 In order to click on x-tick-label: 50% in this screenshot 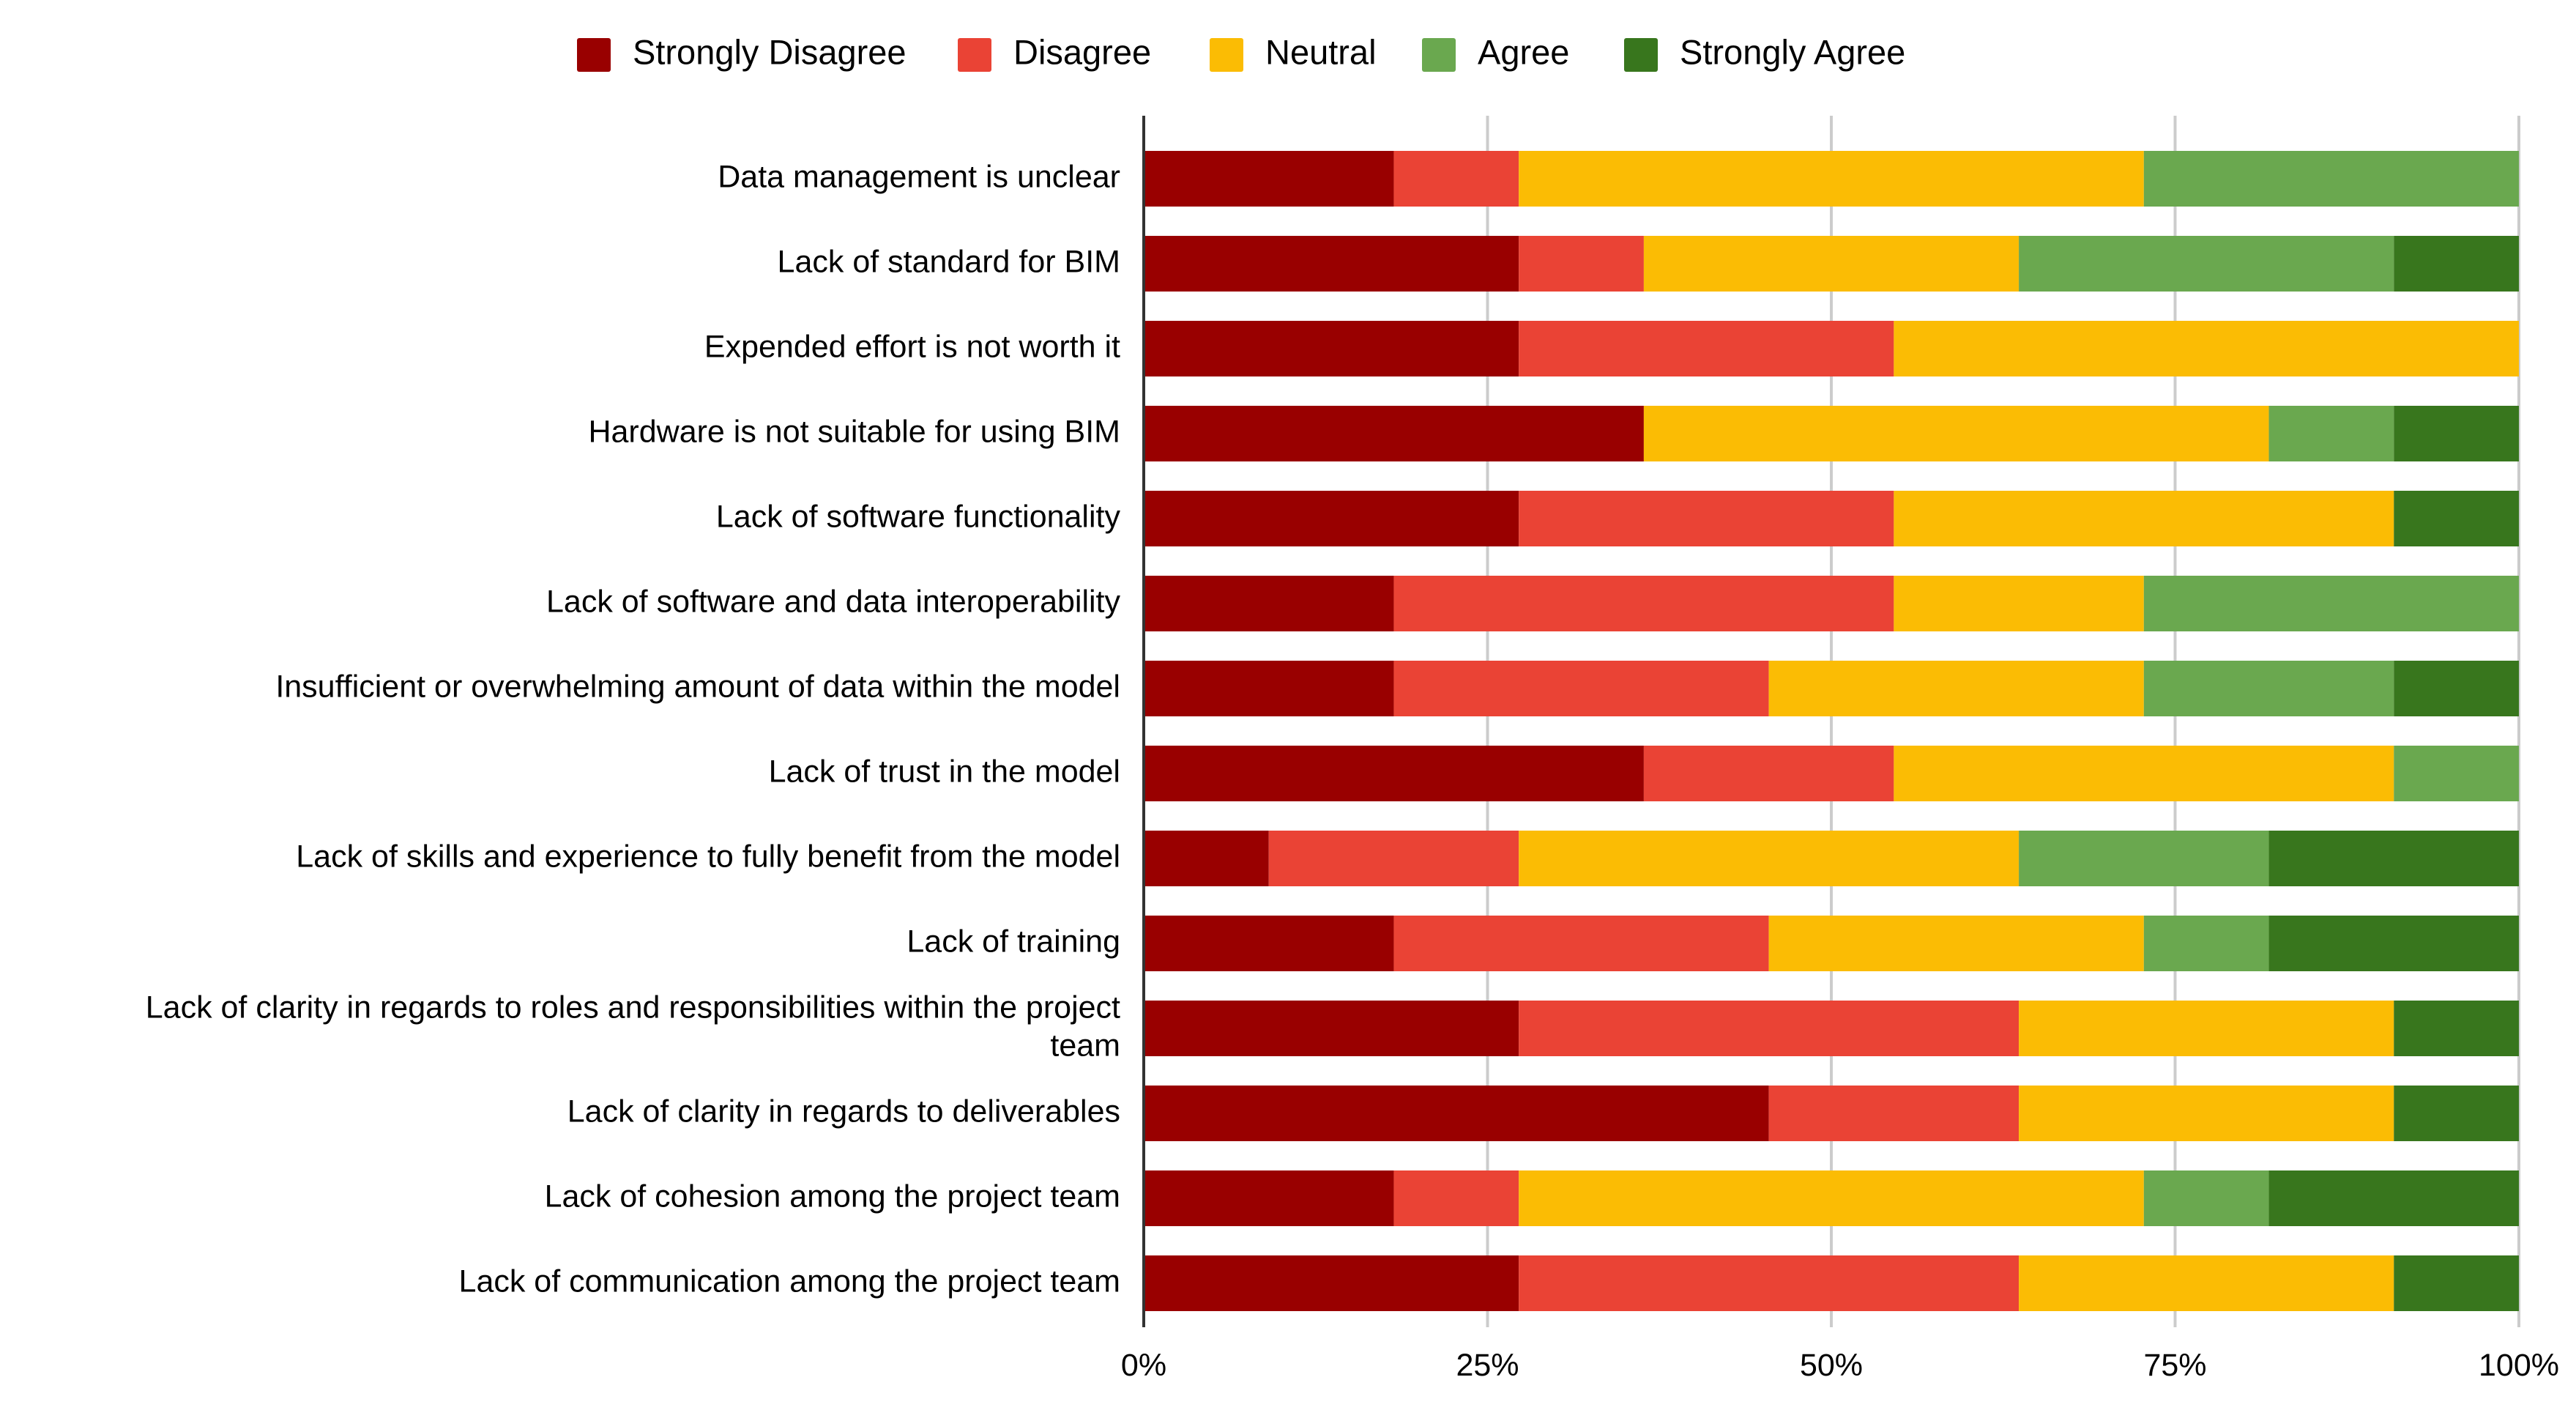, I will do `click(1831, 1365)`.